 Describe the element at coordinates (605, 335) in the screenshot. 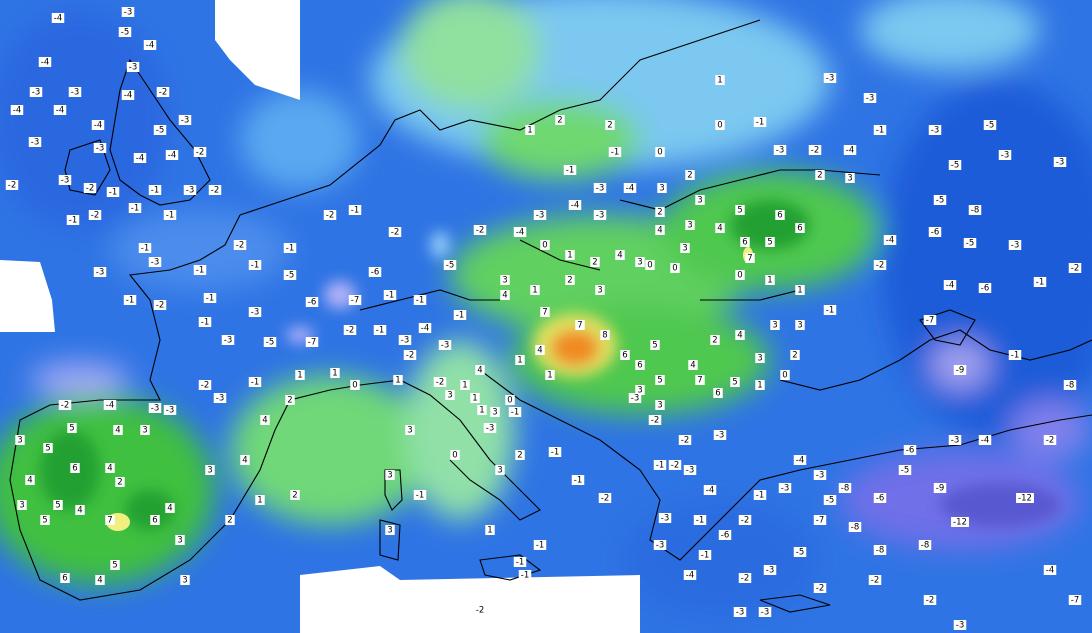

I see `value-label: 8` at that location.